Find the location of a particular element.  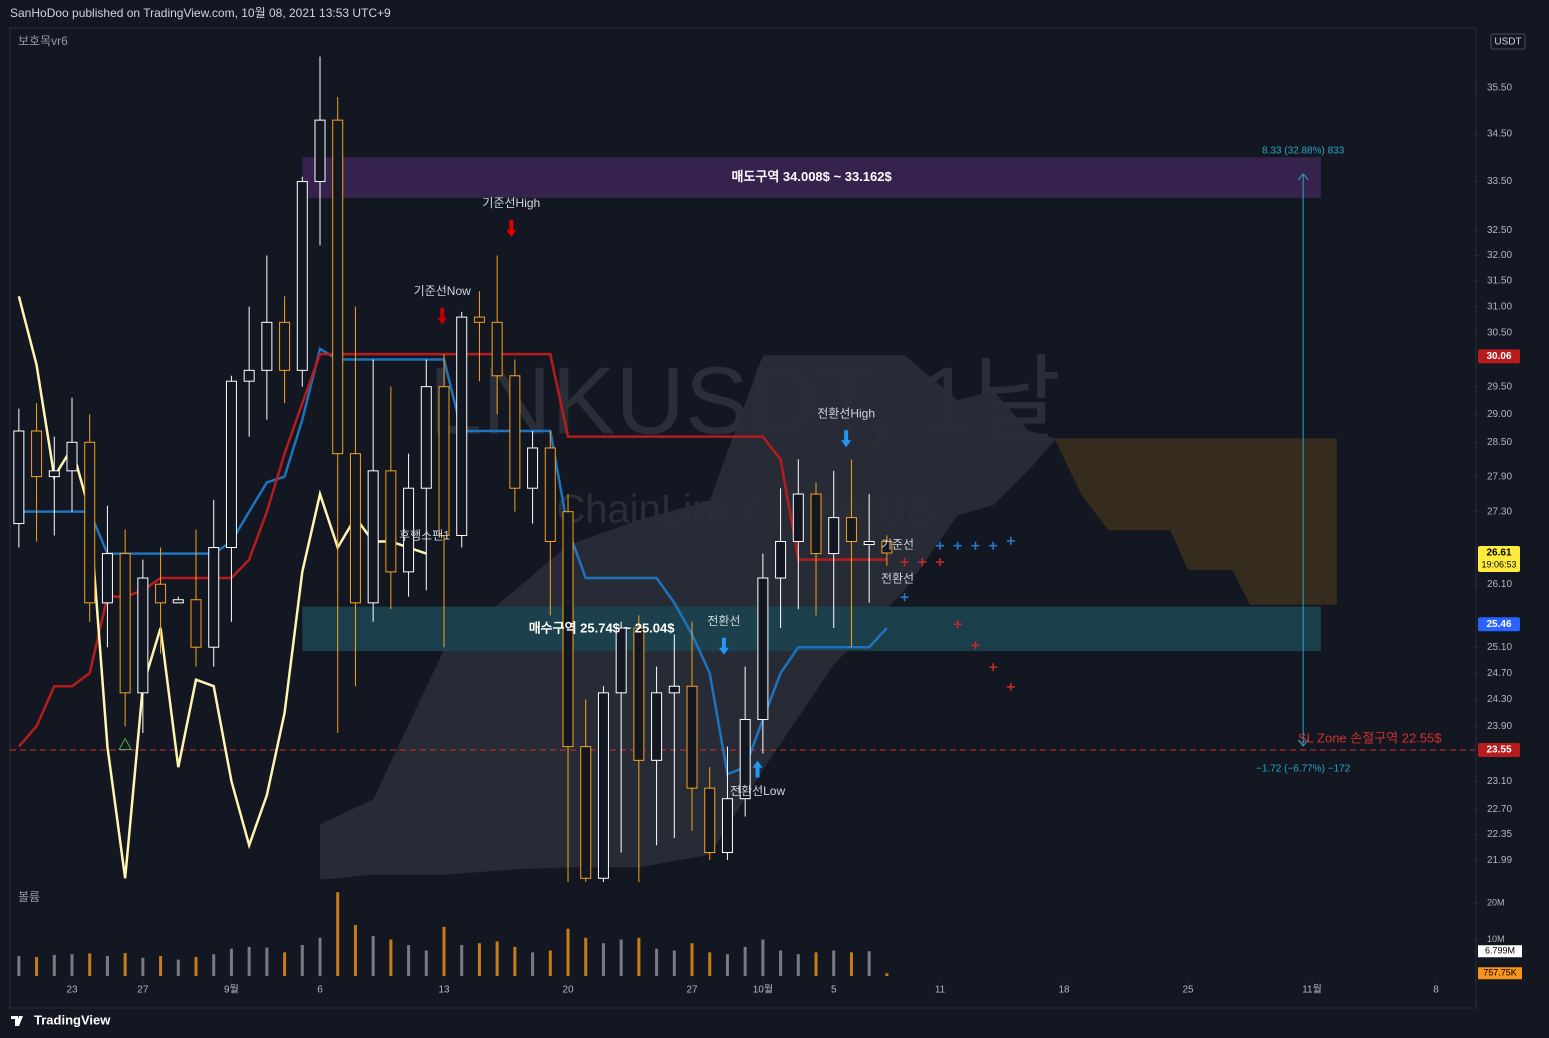

volume-label: 볼륨 is located at coordinates (29, 897).